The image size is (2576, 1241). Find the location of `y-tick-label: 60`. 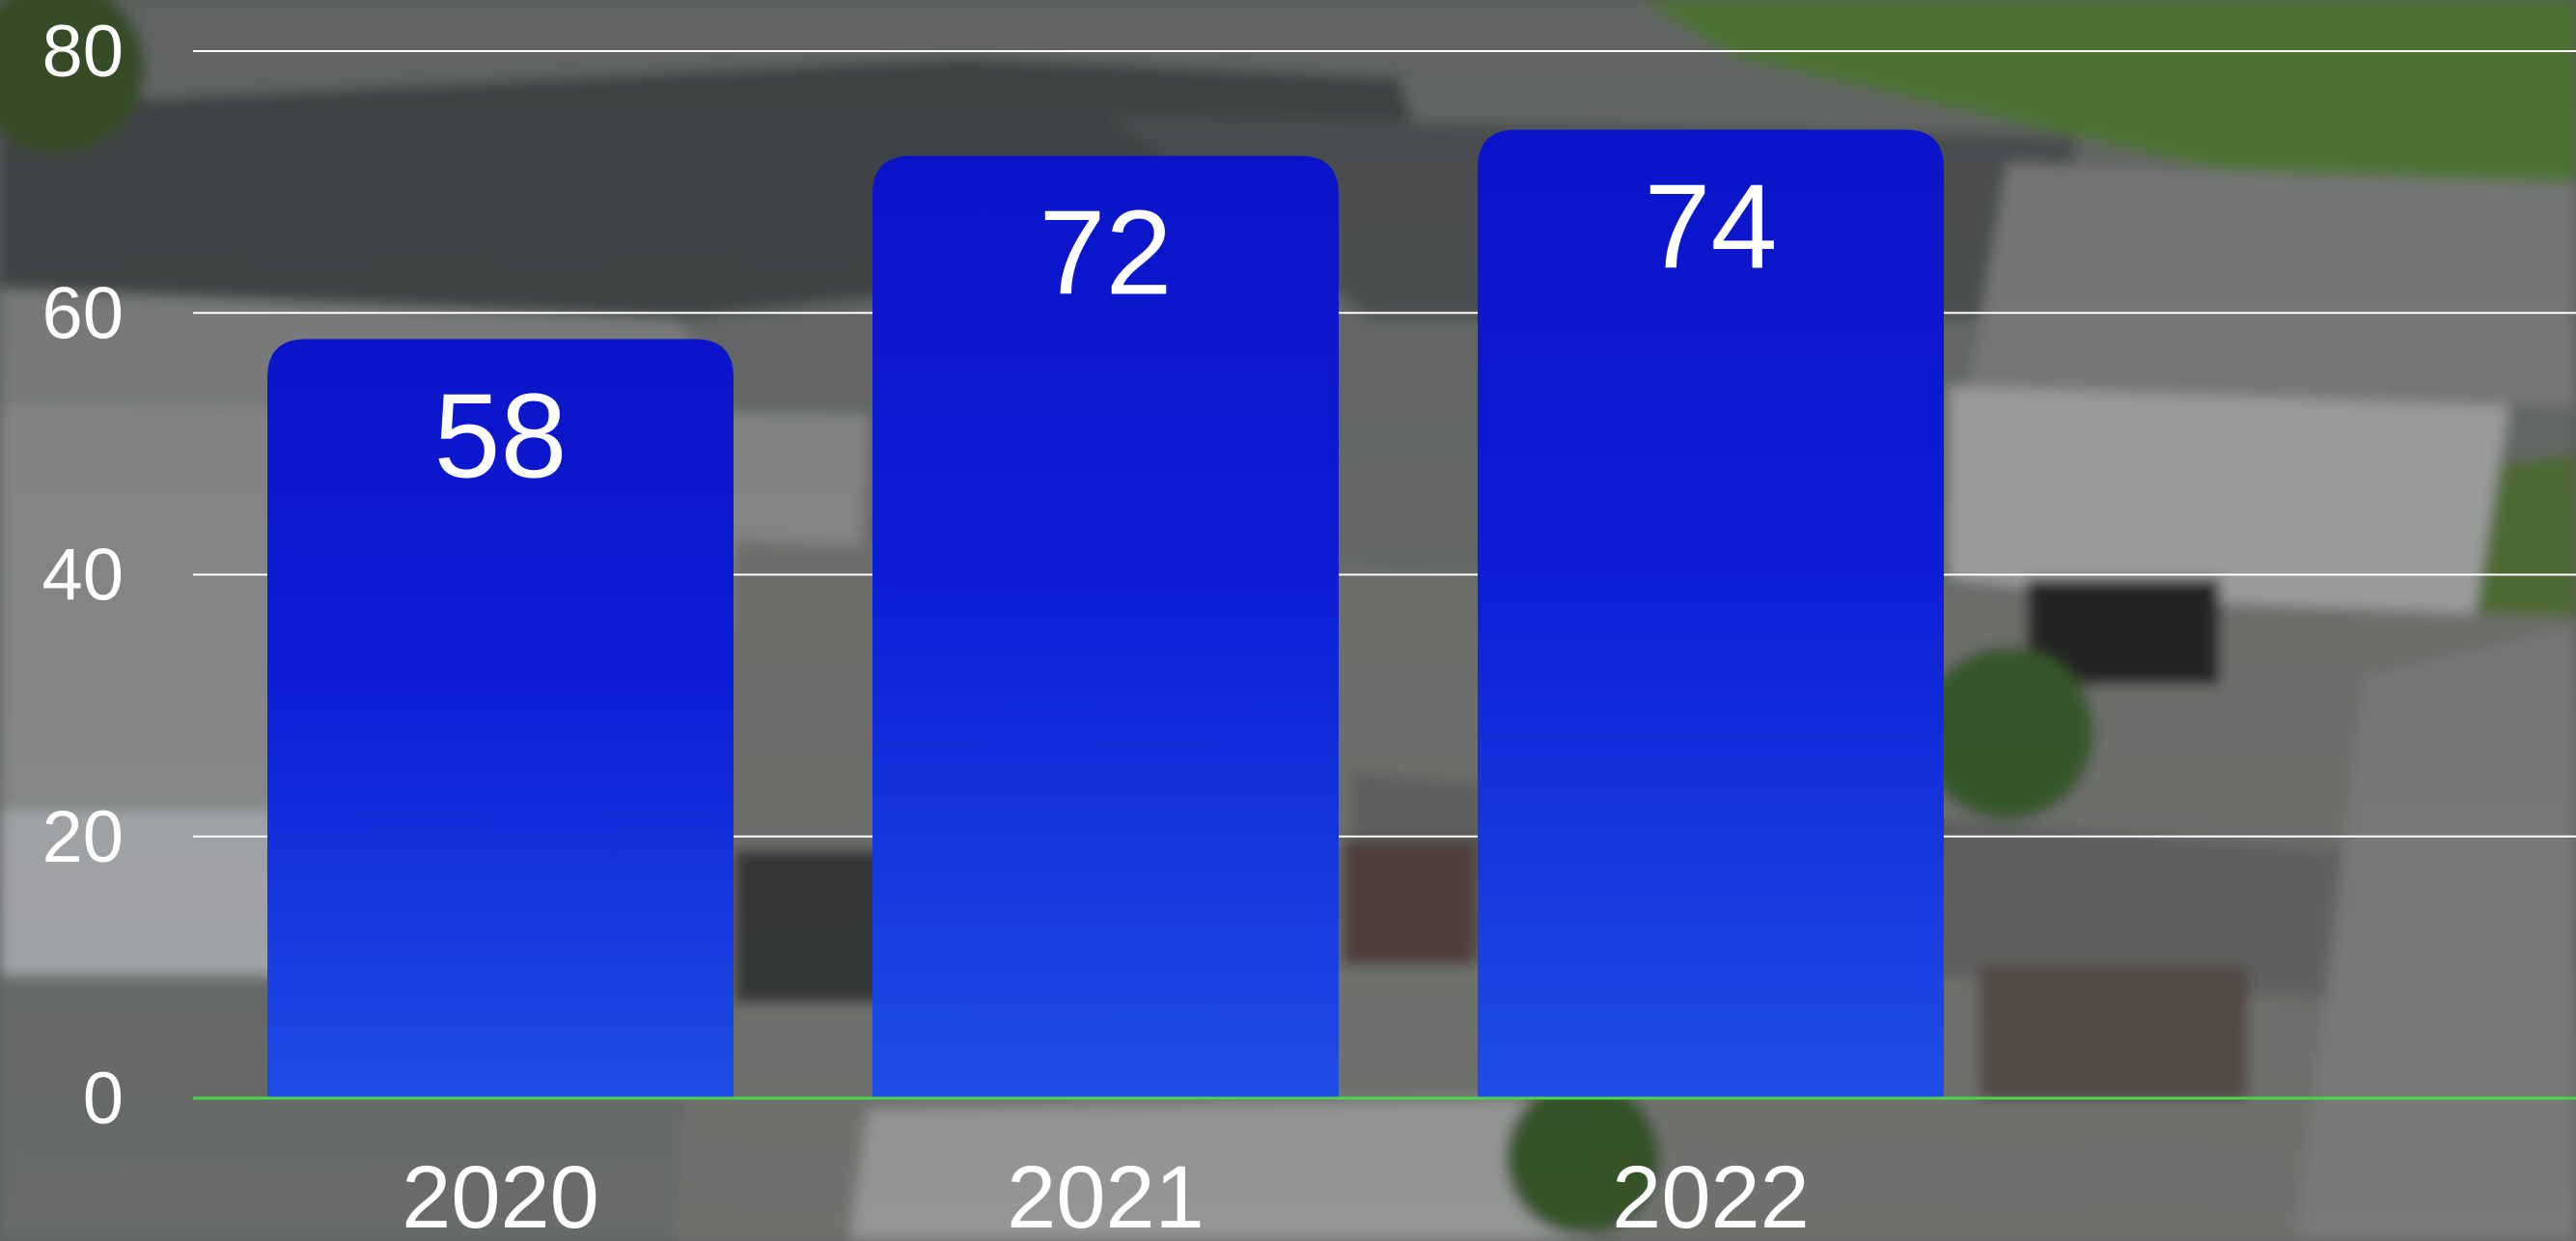

y-tick-label: 60 is located at coordinates (83, 313).